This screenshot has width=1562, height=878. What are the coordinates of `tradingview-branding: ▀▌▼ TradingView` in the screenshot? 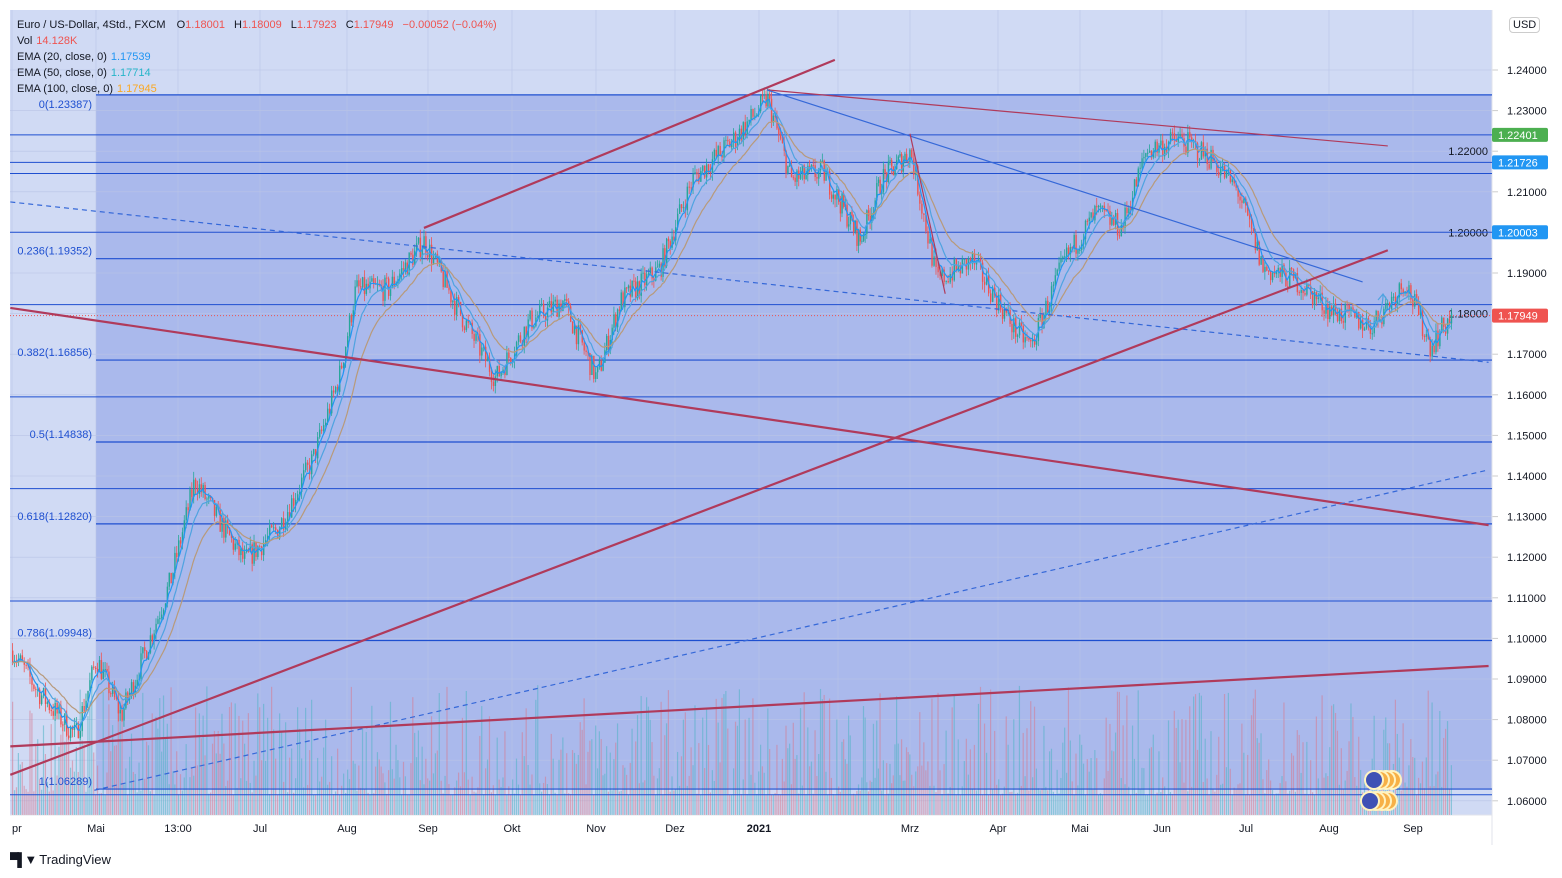 It's located at (60, 859).